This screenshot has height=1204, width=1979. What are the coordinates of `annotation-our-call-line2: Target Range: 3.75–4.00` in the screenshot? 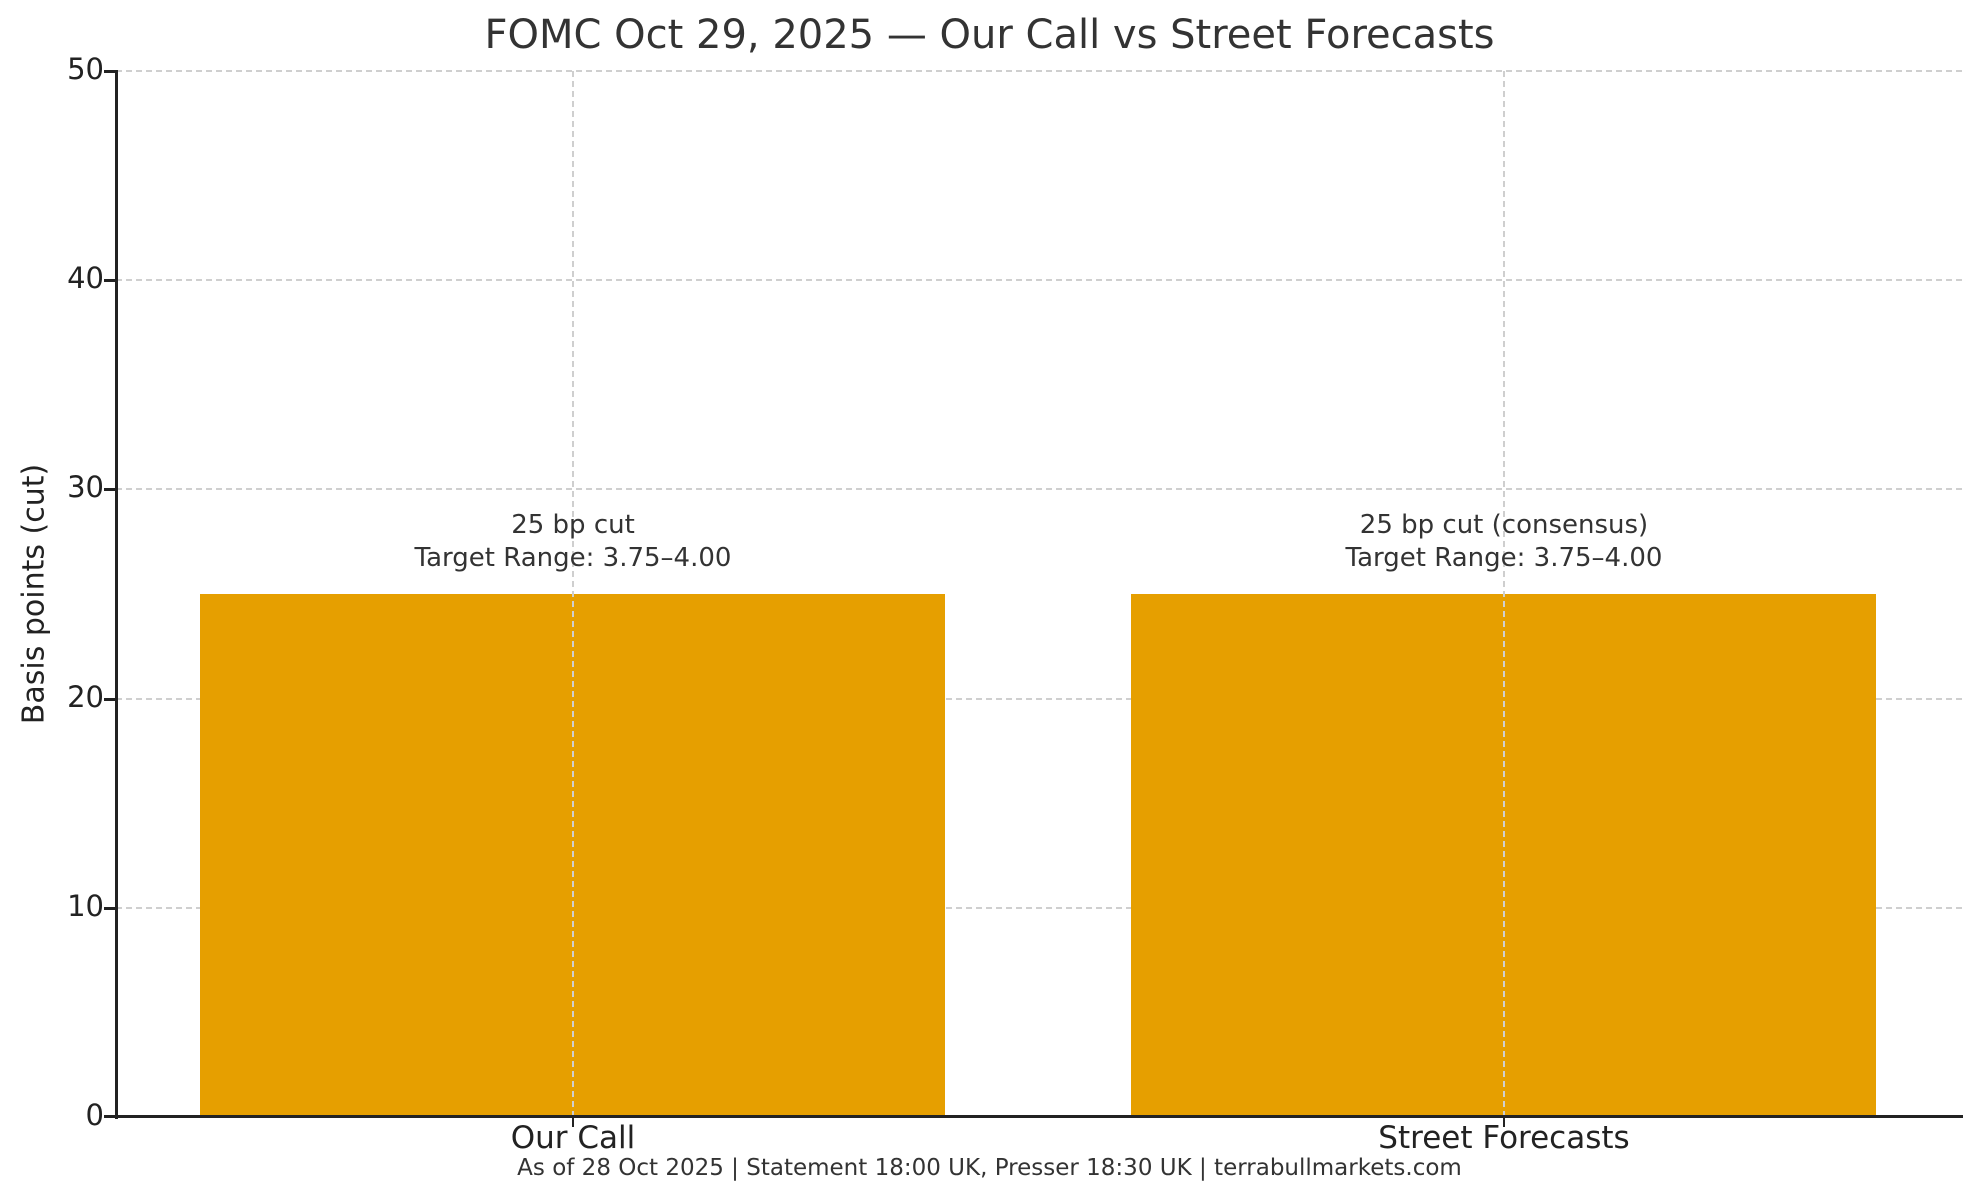 It's located at (573, 558).